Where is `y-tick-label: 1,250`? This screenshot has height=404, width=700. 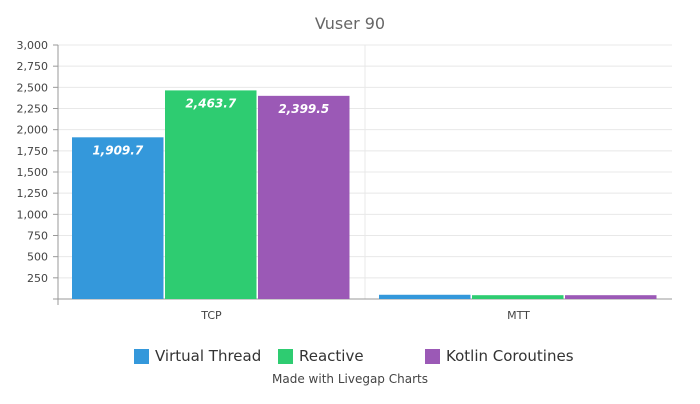
y-tick-label: 1,250 is located at coordinates (33, 193).